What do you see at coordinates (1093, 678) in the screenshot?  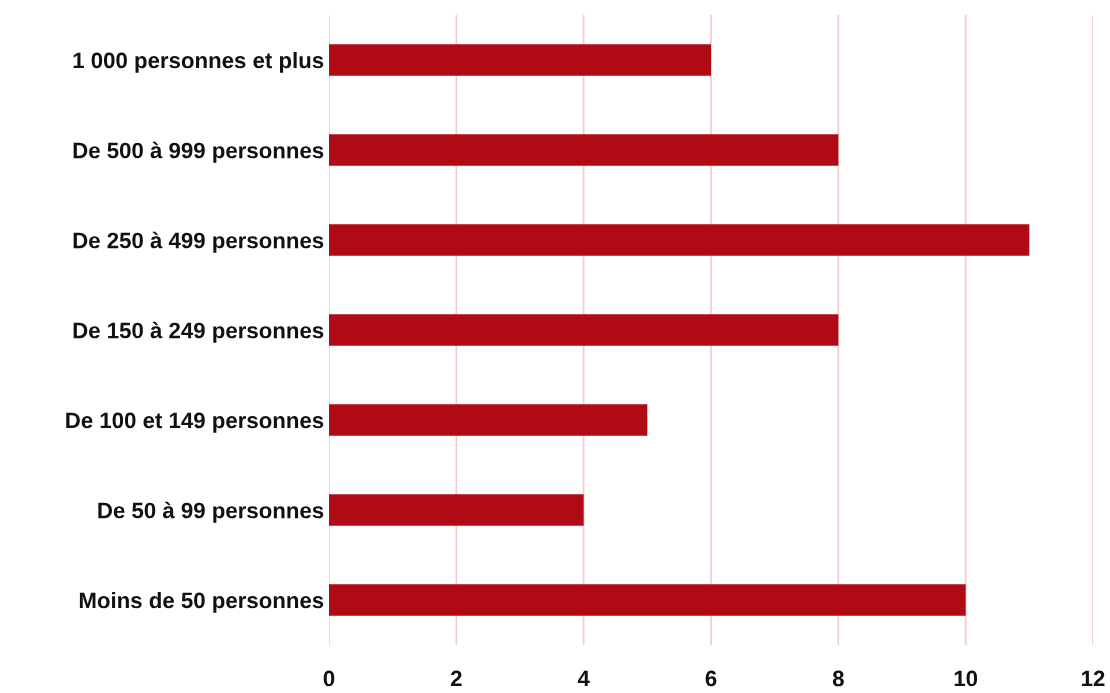 I see `x-tick-label: 12` at bounding box center [1093, 678].